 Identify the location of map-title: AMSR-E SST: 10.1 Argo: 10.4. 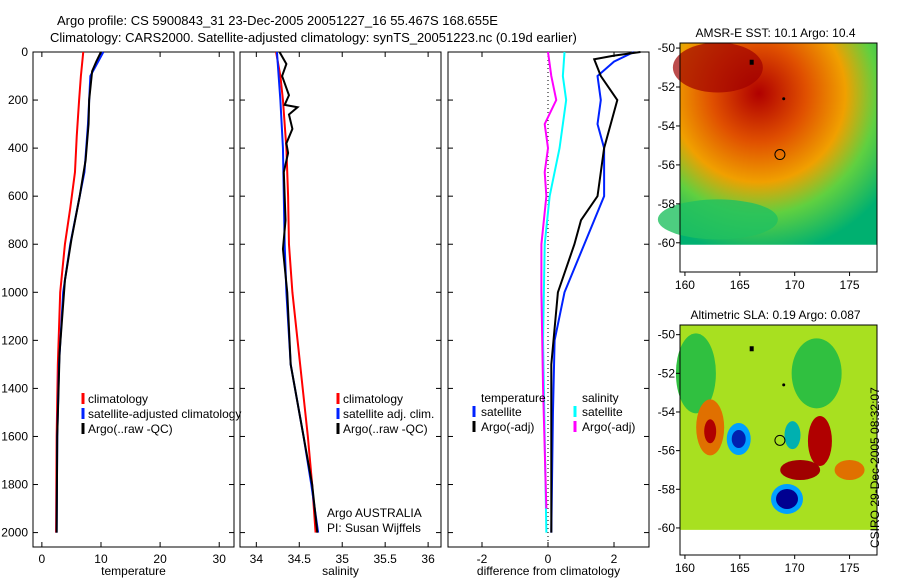
(775, 33).